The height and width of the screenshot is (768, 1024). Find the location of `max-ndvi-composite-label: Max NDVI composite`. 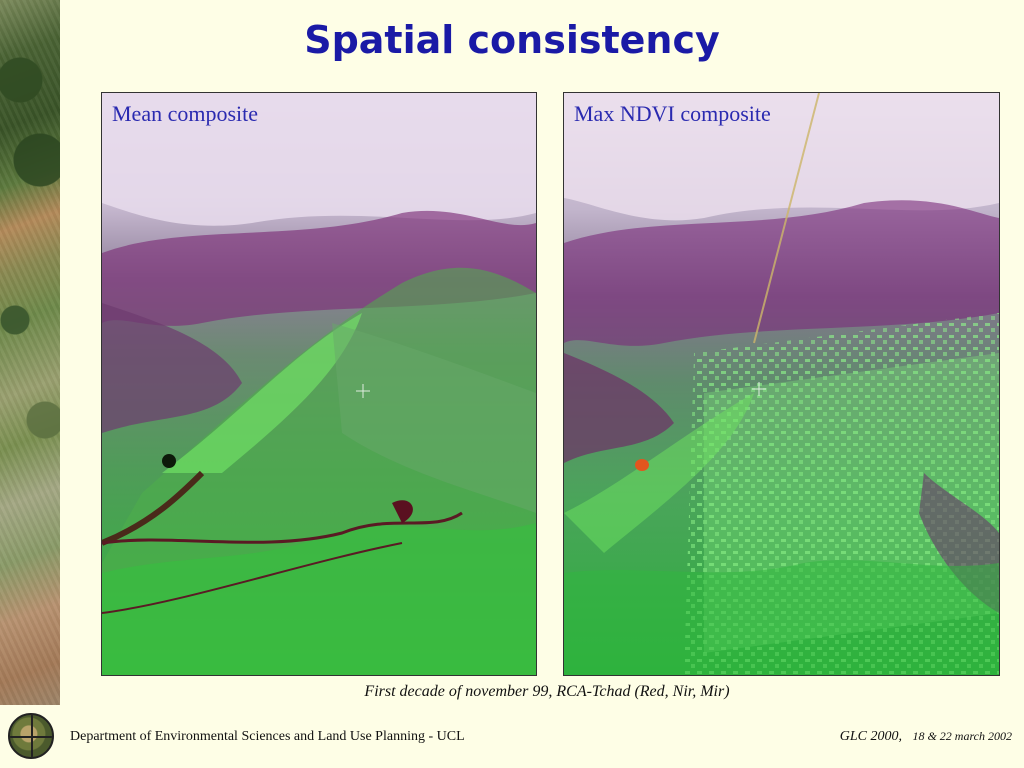

max-ndvi-composite-label: Max NDVI composite is located at coordinates (672, 113).